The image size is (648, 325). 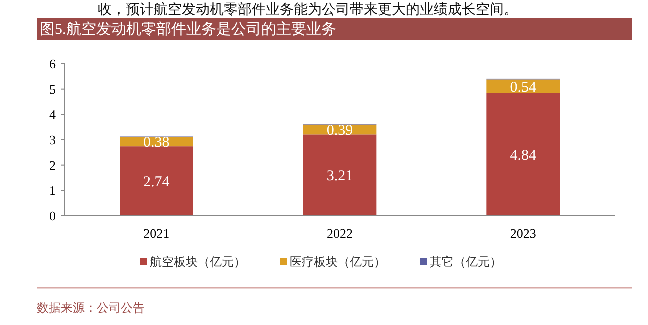 What do you see at coordinates (338, 262) in the screenshot?
I see `legend-label: 医疗板块（亿元）` at bounding box center [338, 262].